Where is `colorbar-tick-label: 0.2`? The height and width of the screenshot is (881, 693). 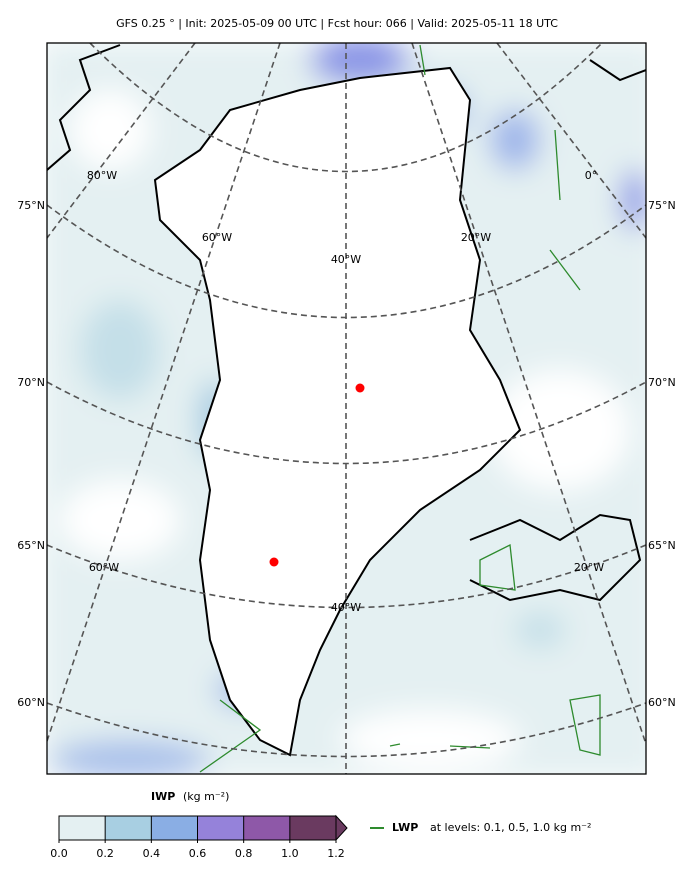
colorbar-tick-label: 0.2 is located at coordinates (105, 853).